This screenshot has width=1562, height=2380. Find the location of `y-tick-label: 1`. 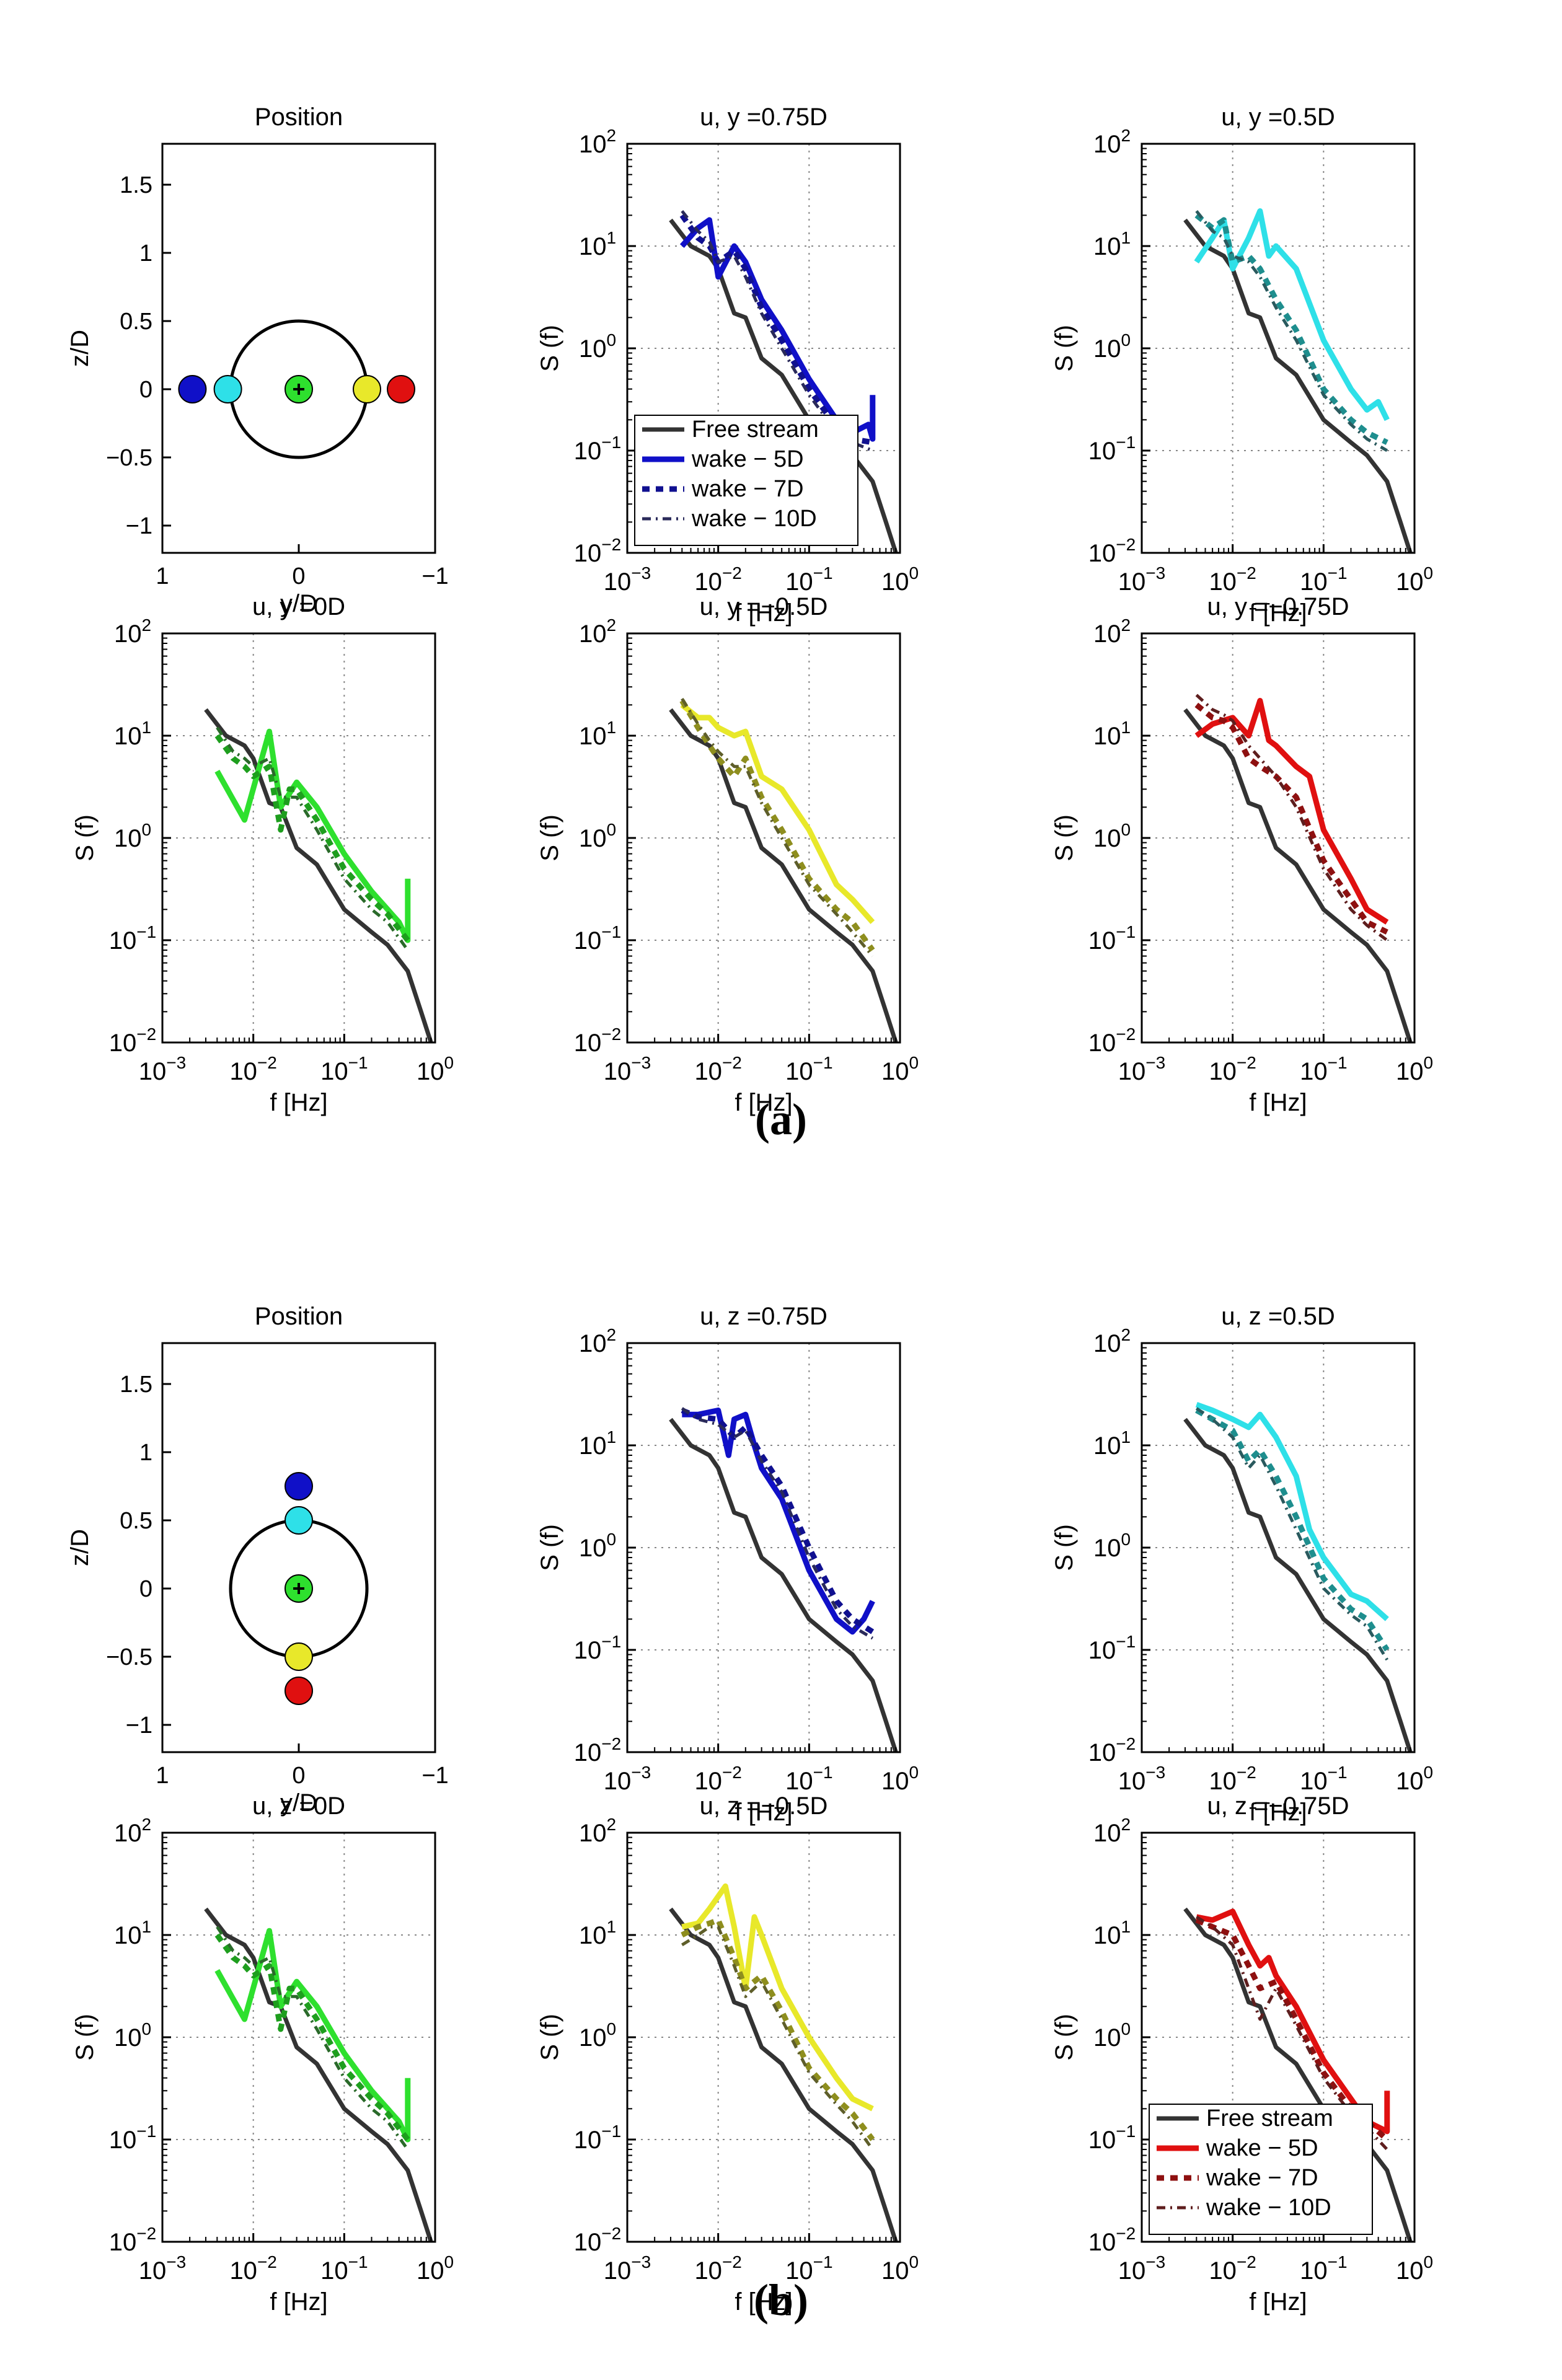

y-tick-label: 1 is located at coordinates (145, 253).